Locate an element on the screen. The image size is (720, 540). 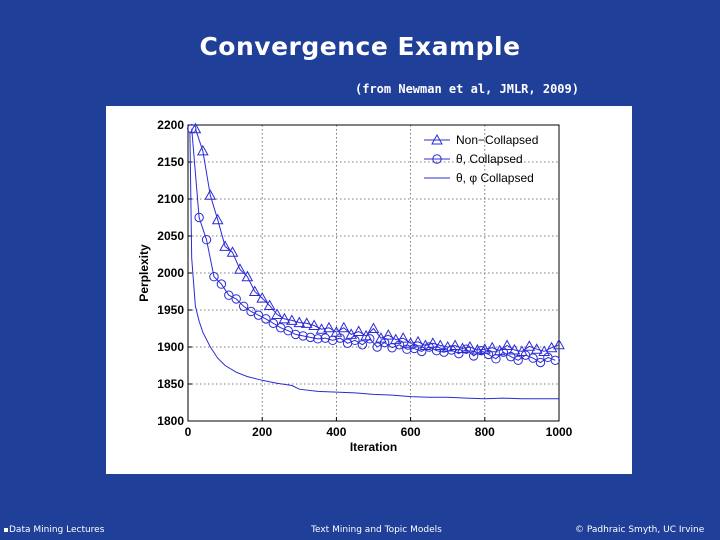
y-tick-label: 1800 is located at coordinates (170, 421).